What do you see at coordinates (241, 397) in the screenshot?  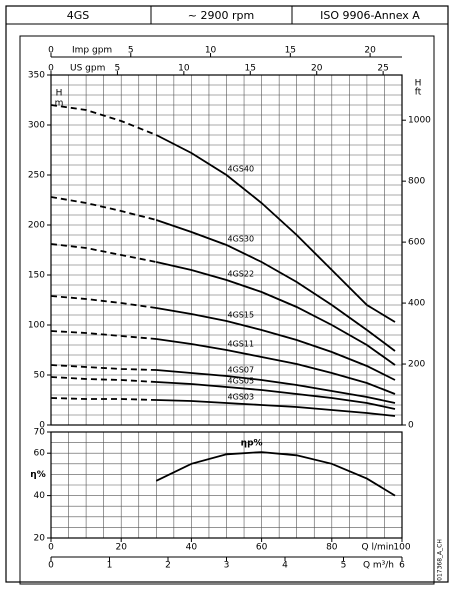 I see `series-label: 4GS03` at bounding box center [241, 397].